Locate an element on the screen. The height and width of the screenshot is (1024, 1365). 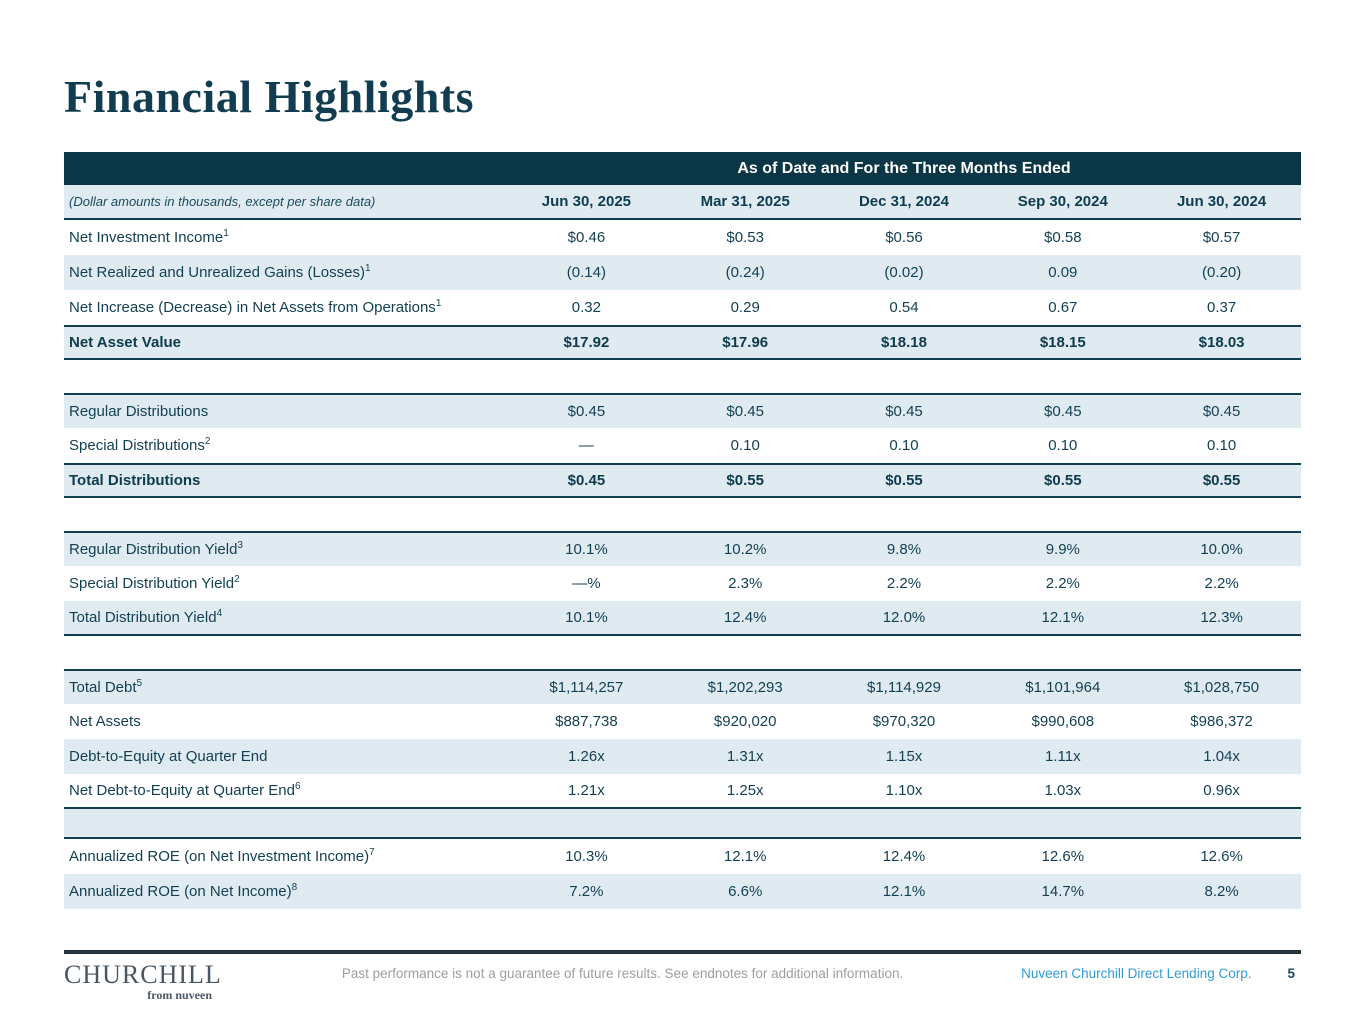
cell-value: $0.46 is located at coordinates (586, 237).